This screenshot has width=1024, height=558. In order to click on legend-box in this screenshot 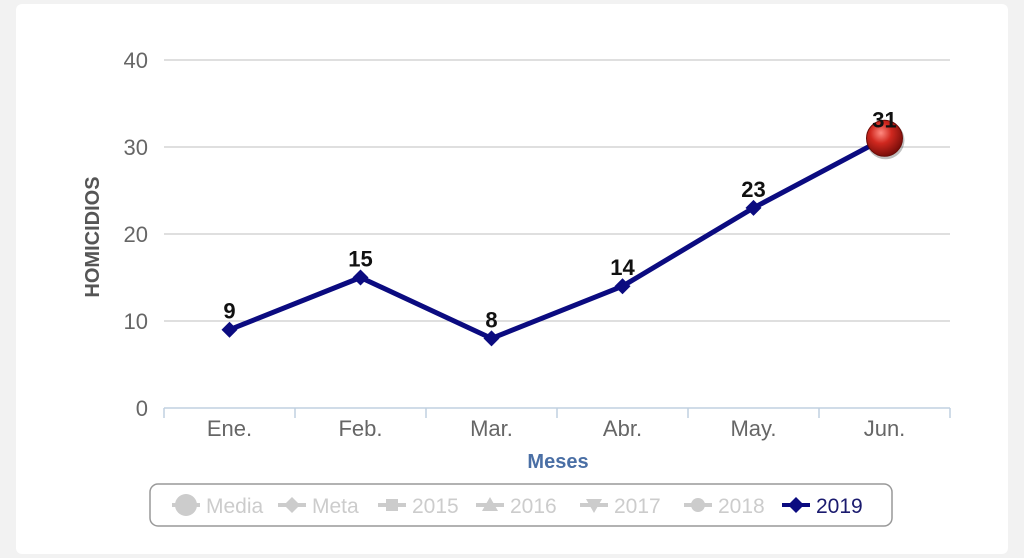, I will do `click(521, 505)`.